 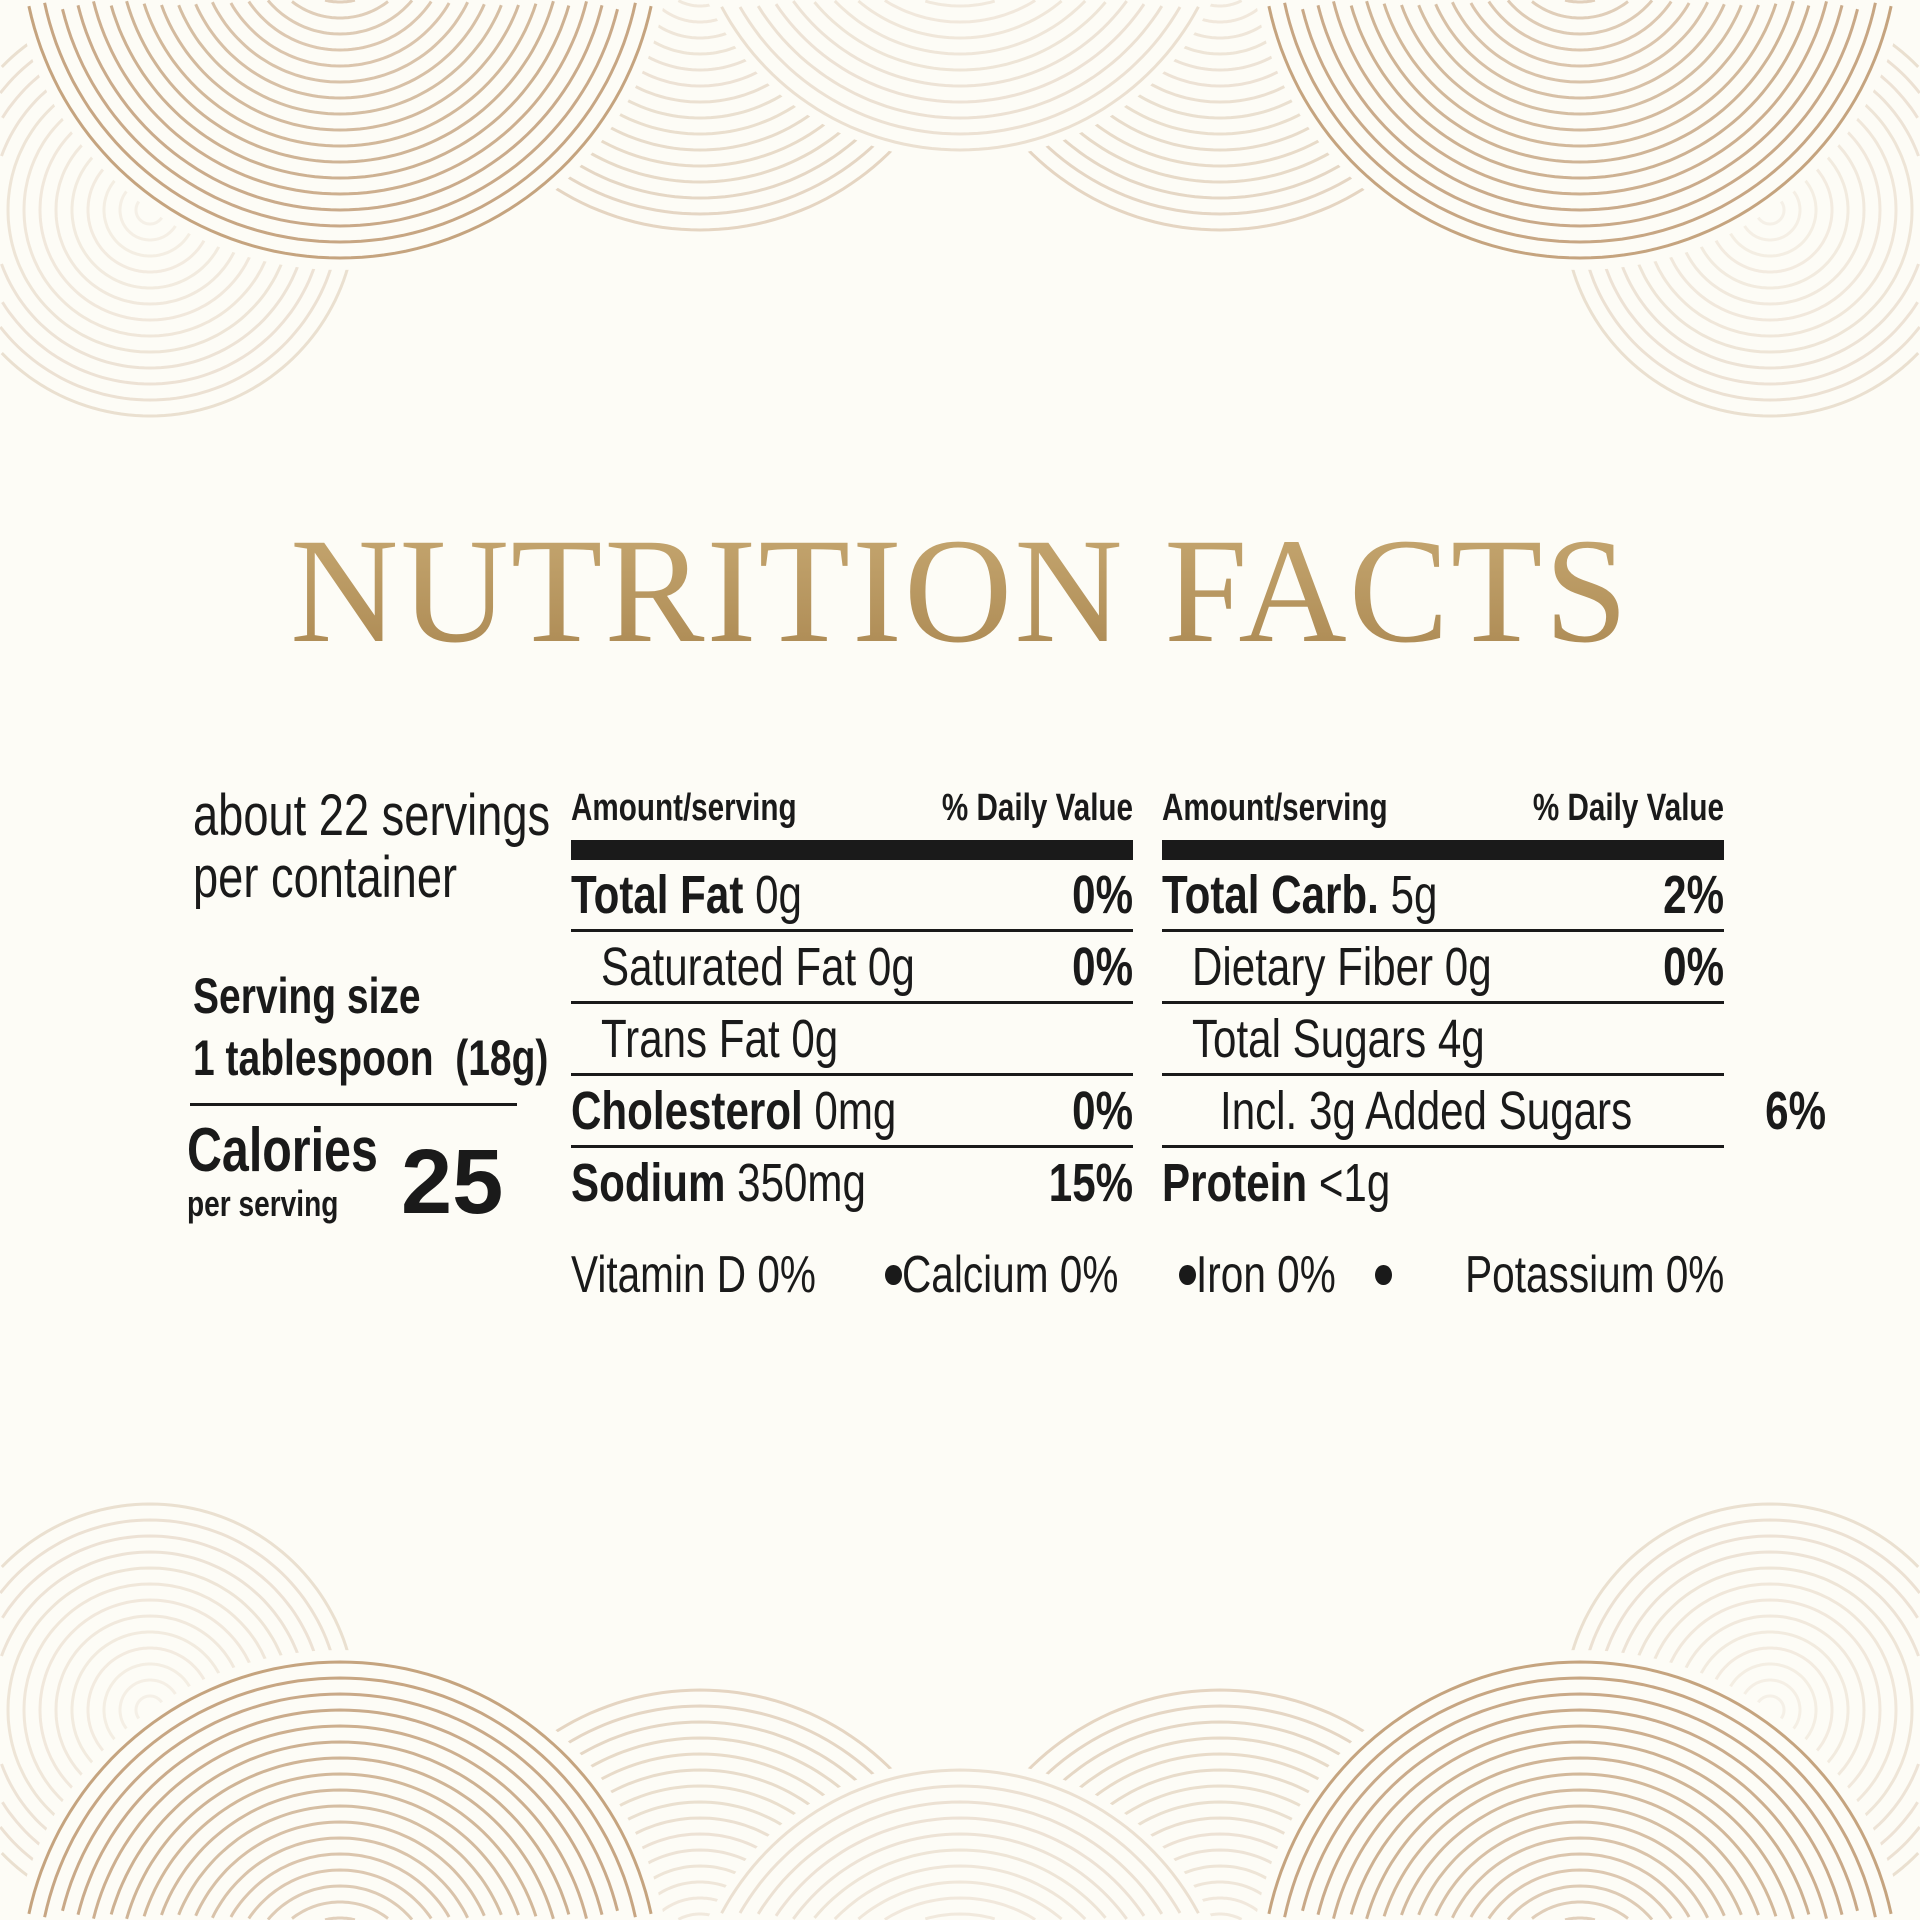 I want to click on nutrient-label: Cholesterol 0mg, so click(x=733, y=1111).